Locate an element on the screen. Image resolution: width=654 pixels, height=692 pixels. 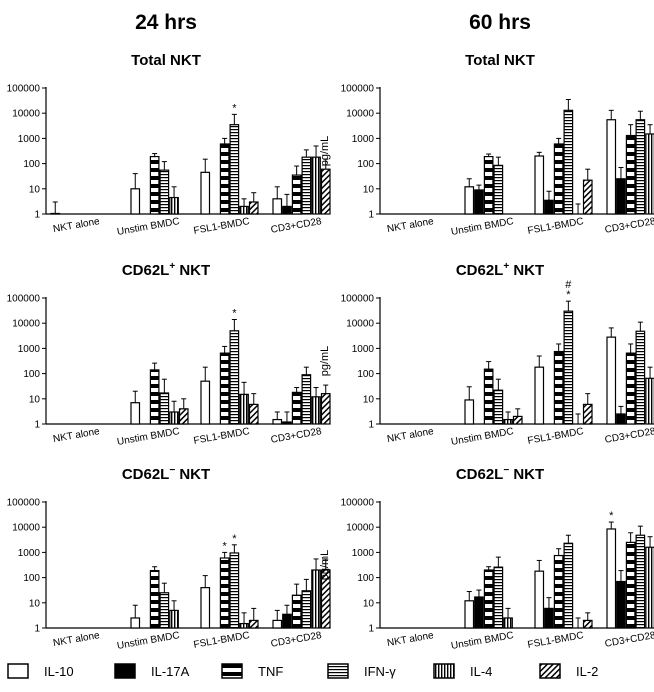
bar-il-2-cd3-cd28 is located at coordinates (325, 409).